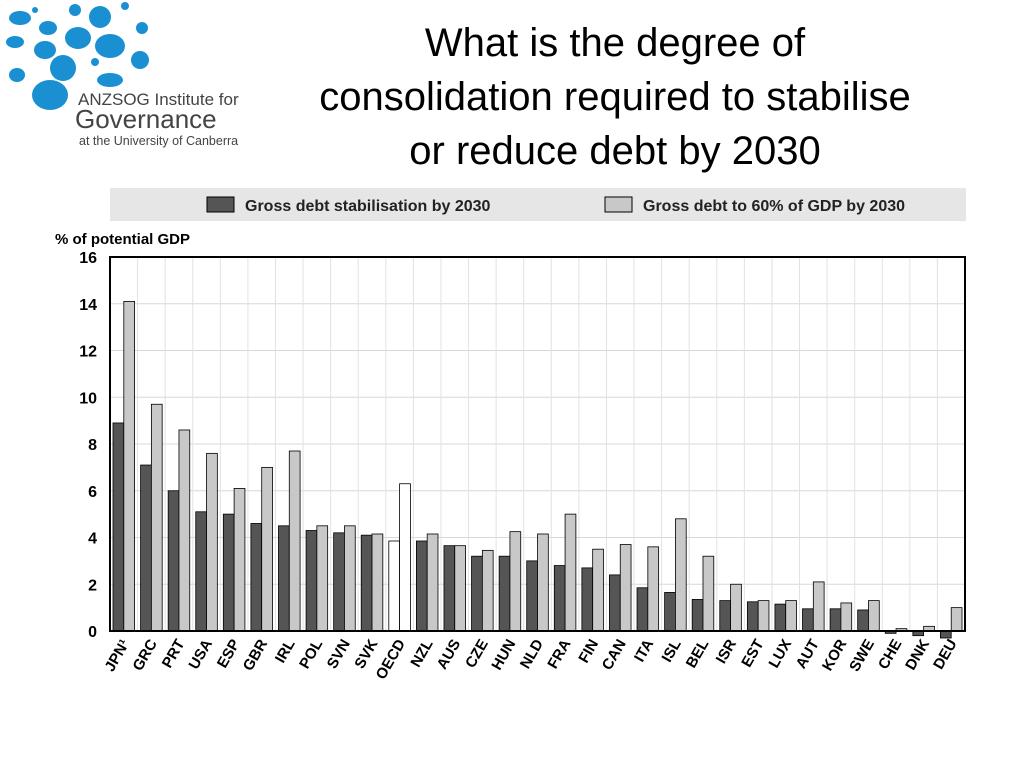 This screenshot has width=1024, height=768. Describe the element at coordinates (159, 141) in the screenshot. I see `logo-text-line3: at the University of Canberra` at that location.